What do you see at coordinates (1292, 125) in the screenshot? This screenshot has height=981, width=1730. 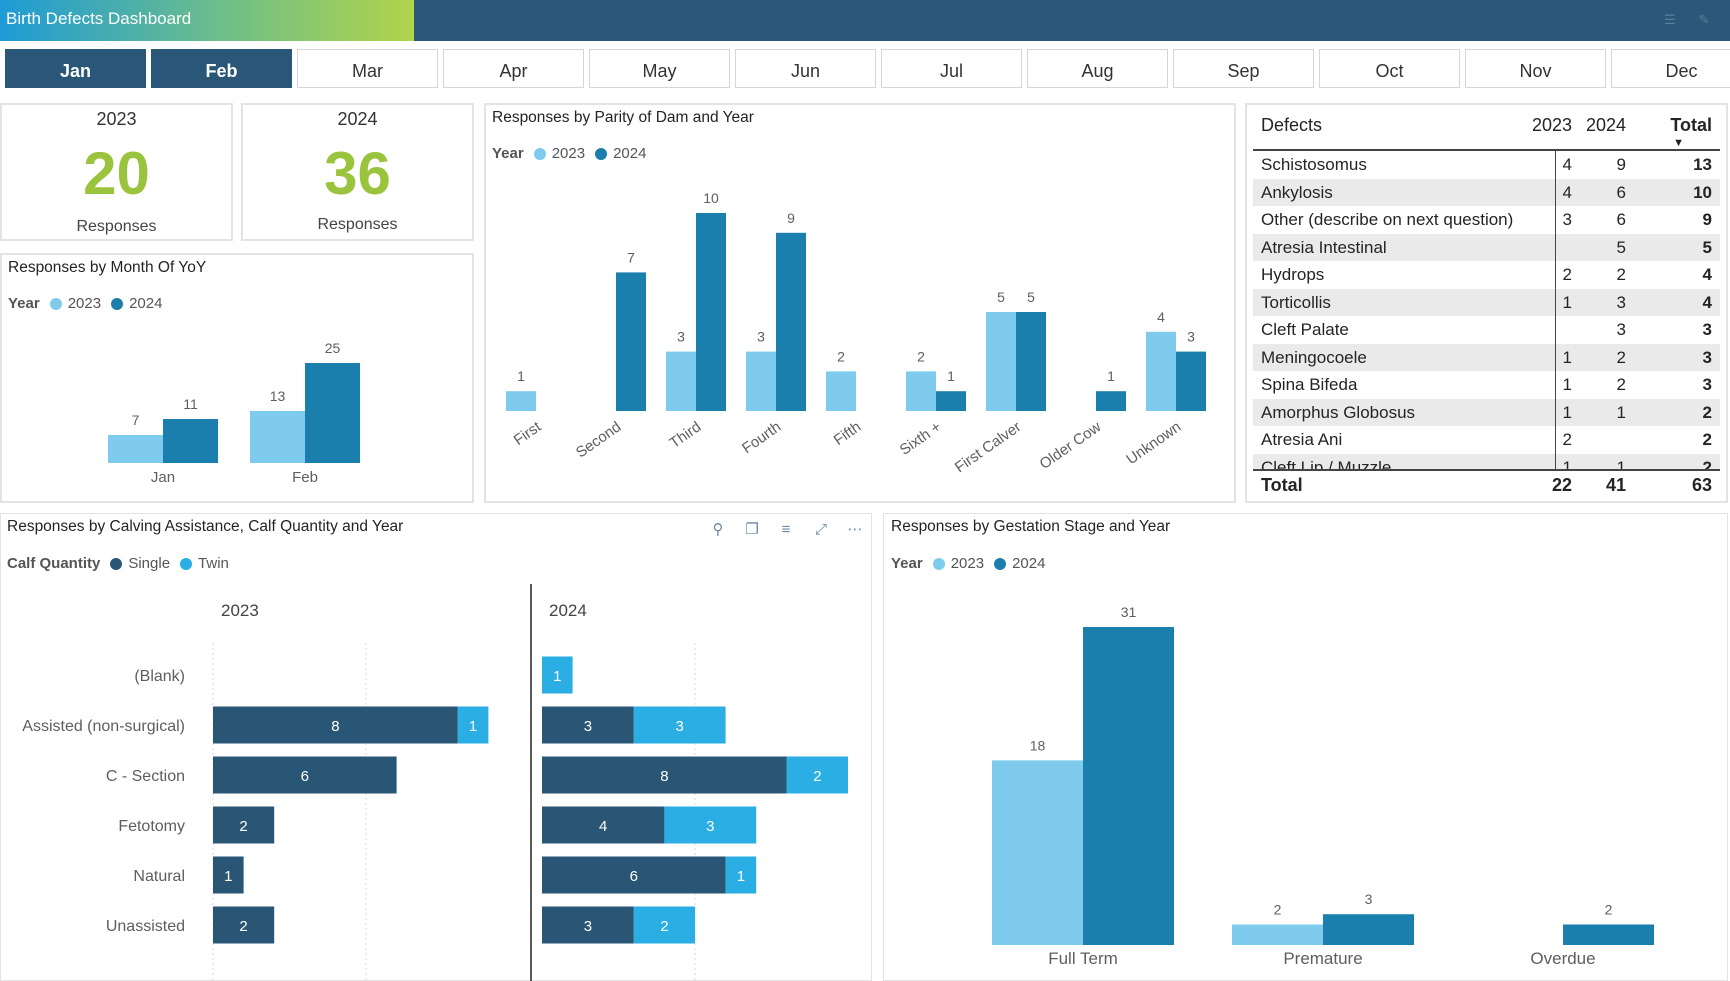 I see `header-defects: Defects` at bounding box center [1292, 125].